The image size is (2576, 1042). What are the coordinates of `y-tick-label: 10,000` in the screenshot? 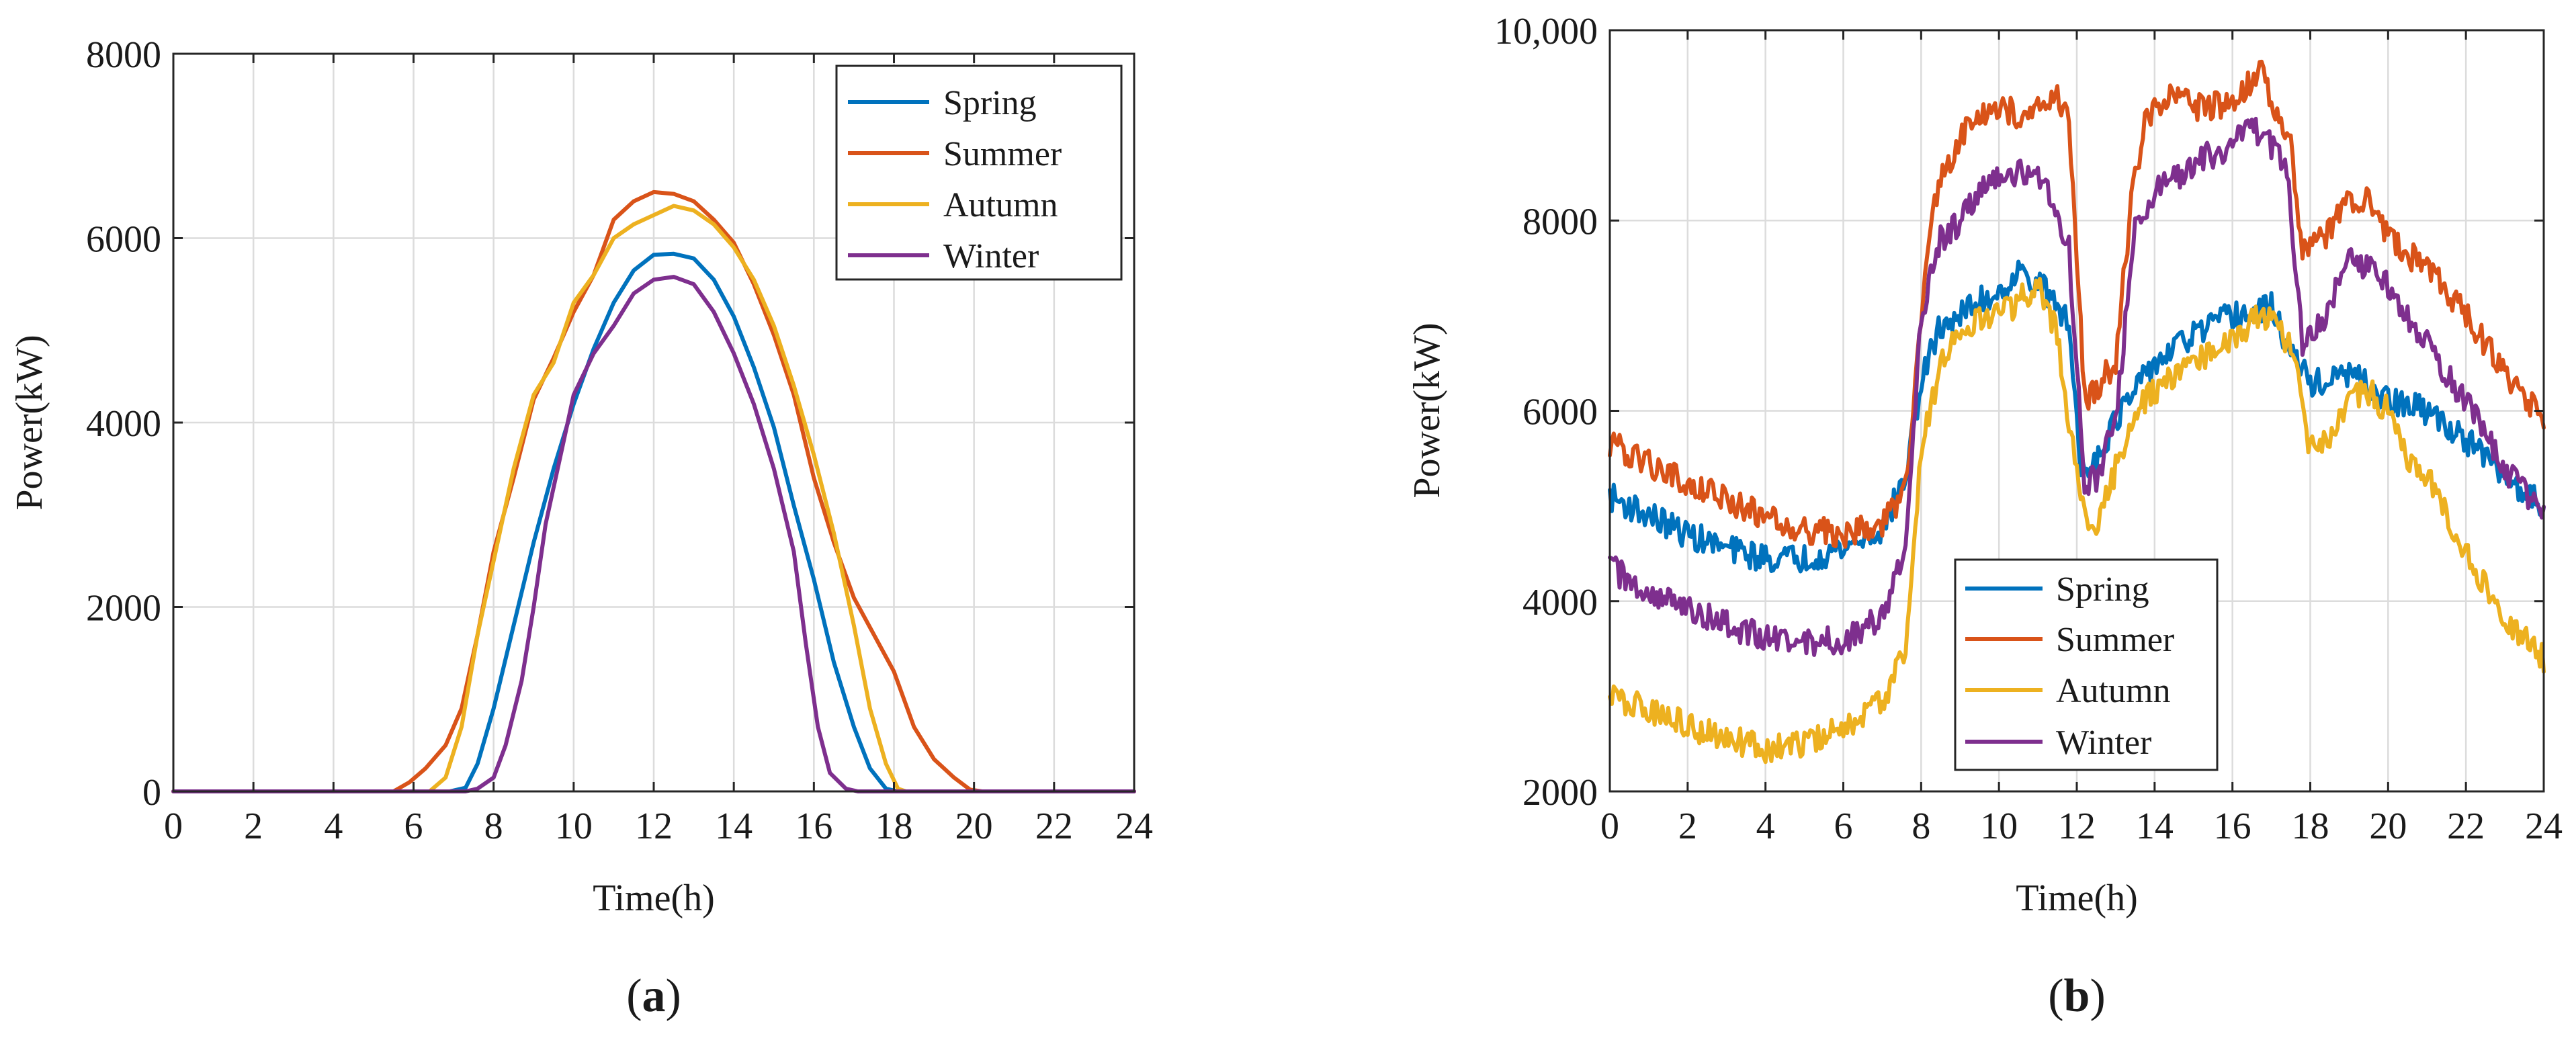 It's located at (1546, 31).